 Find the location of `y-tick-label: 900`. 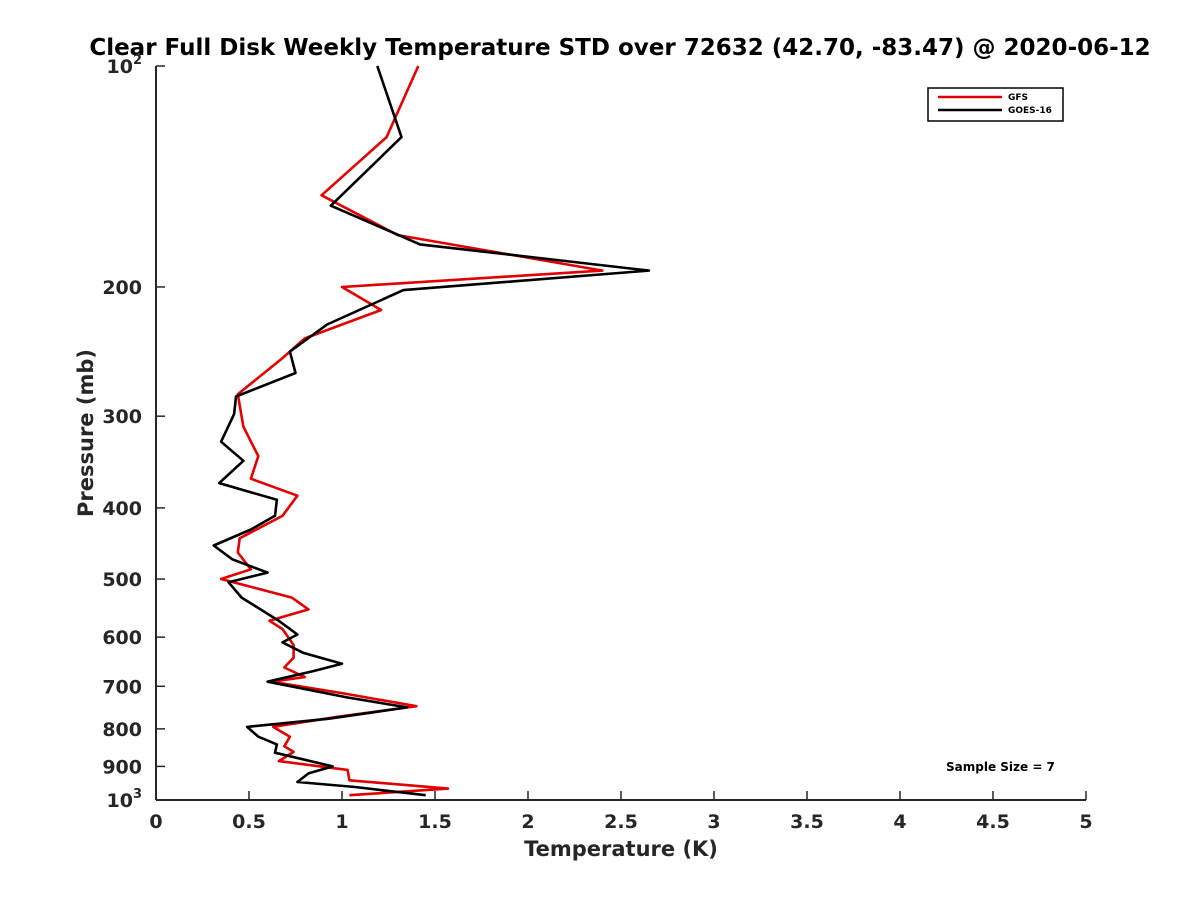

y-tick-label: 900 is located at coordinates (122, 767).